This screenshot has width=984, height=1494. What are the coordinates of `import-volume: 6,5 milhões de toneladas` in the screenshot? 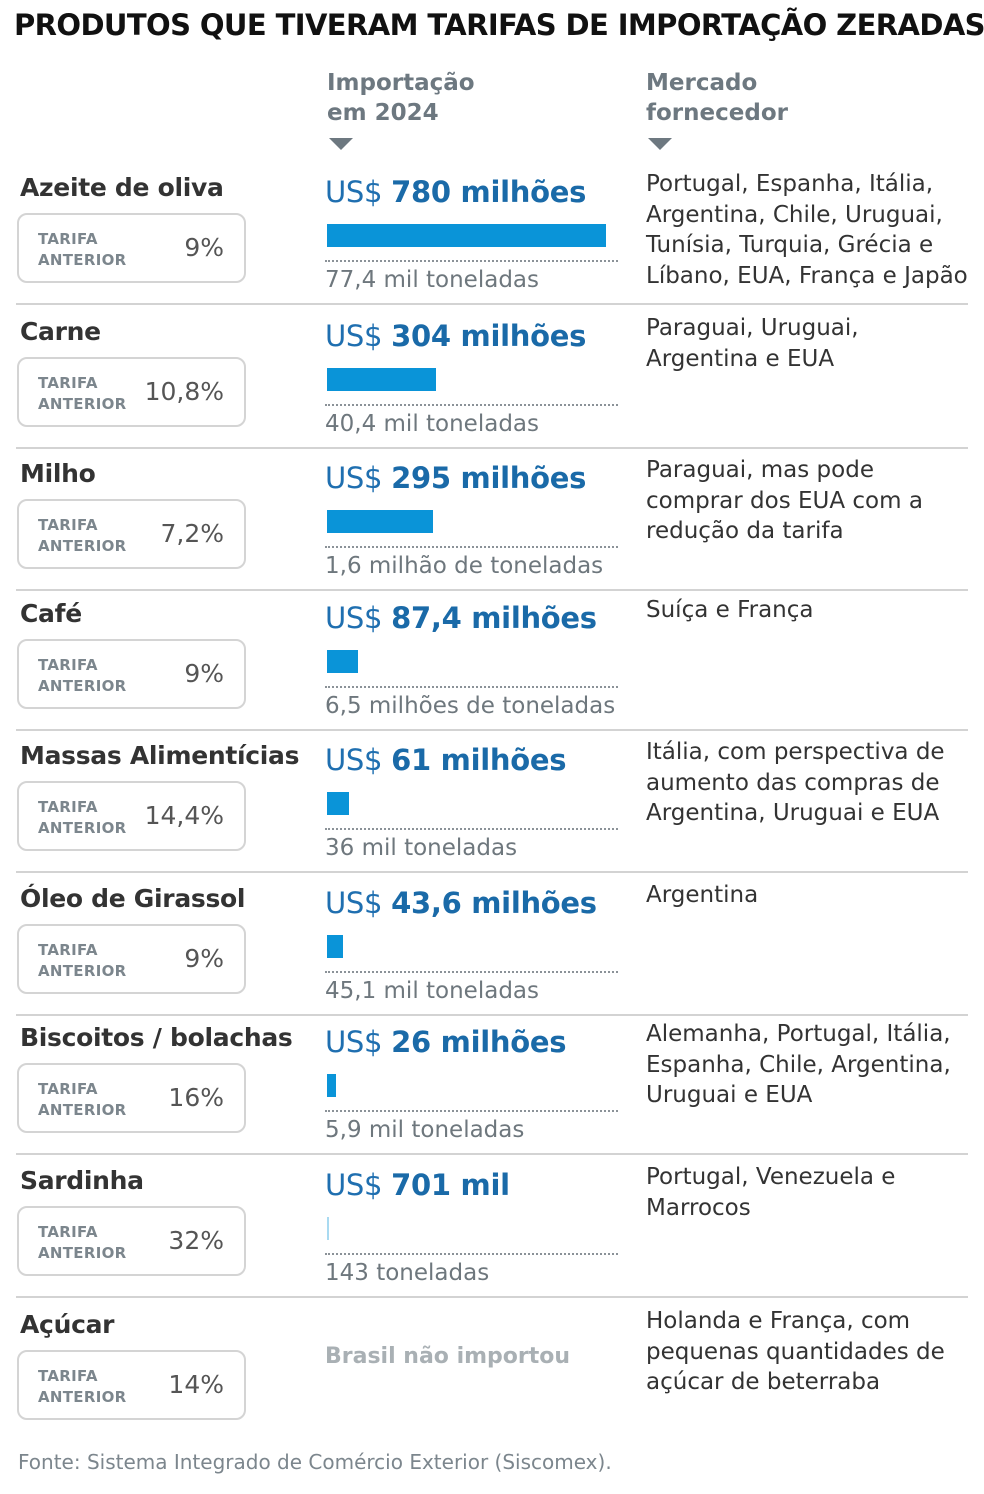 It's located at (470, 706).